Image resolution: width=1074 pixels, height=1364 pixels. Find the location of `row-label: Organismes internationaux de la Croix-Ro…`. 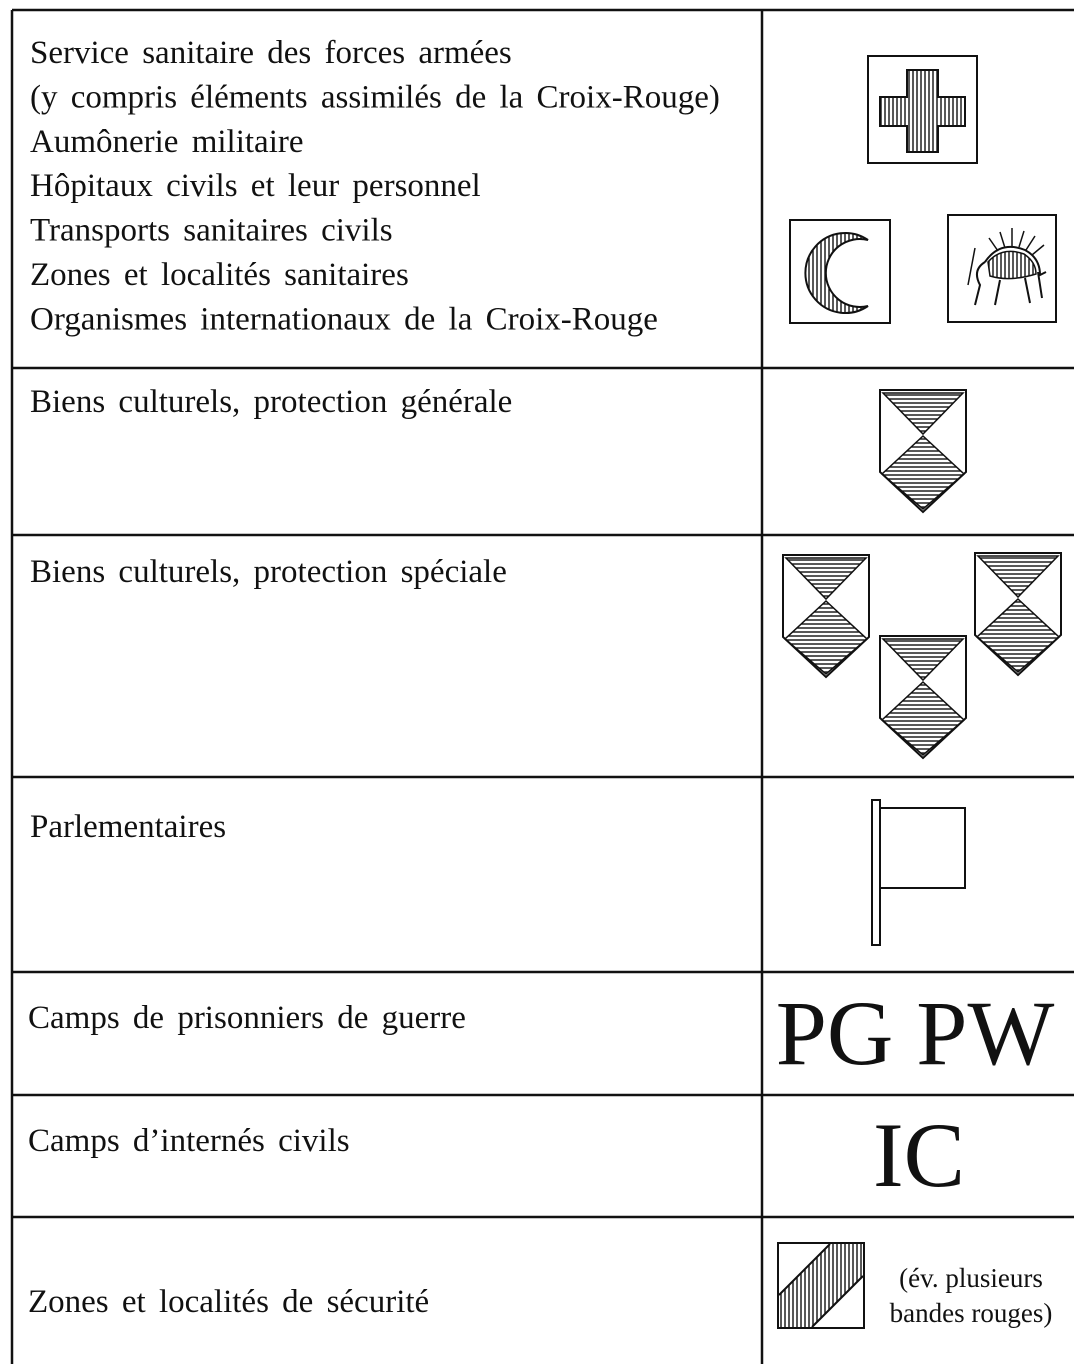

row-label: Organismes internationaux de la Croix-Ro… is located at coordinates (344, 319).